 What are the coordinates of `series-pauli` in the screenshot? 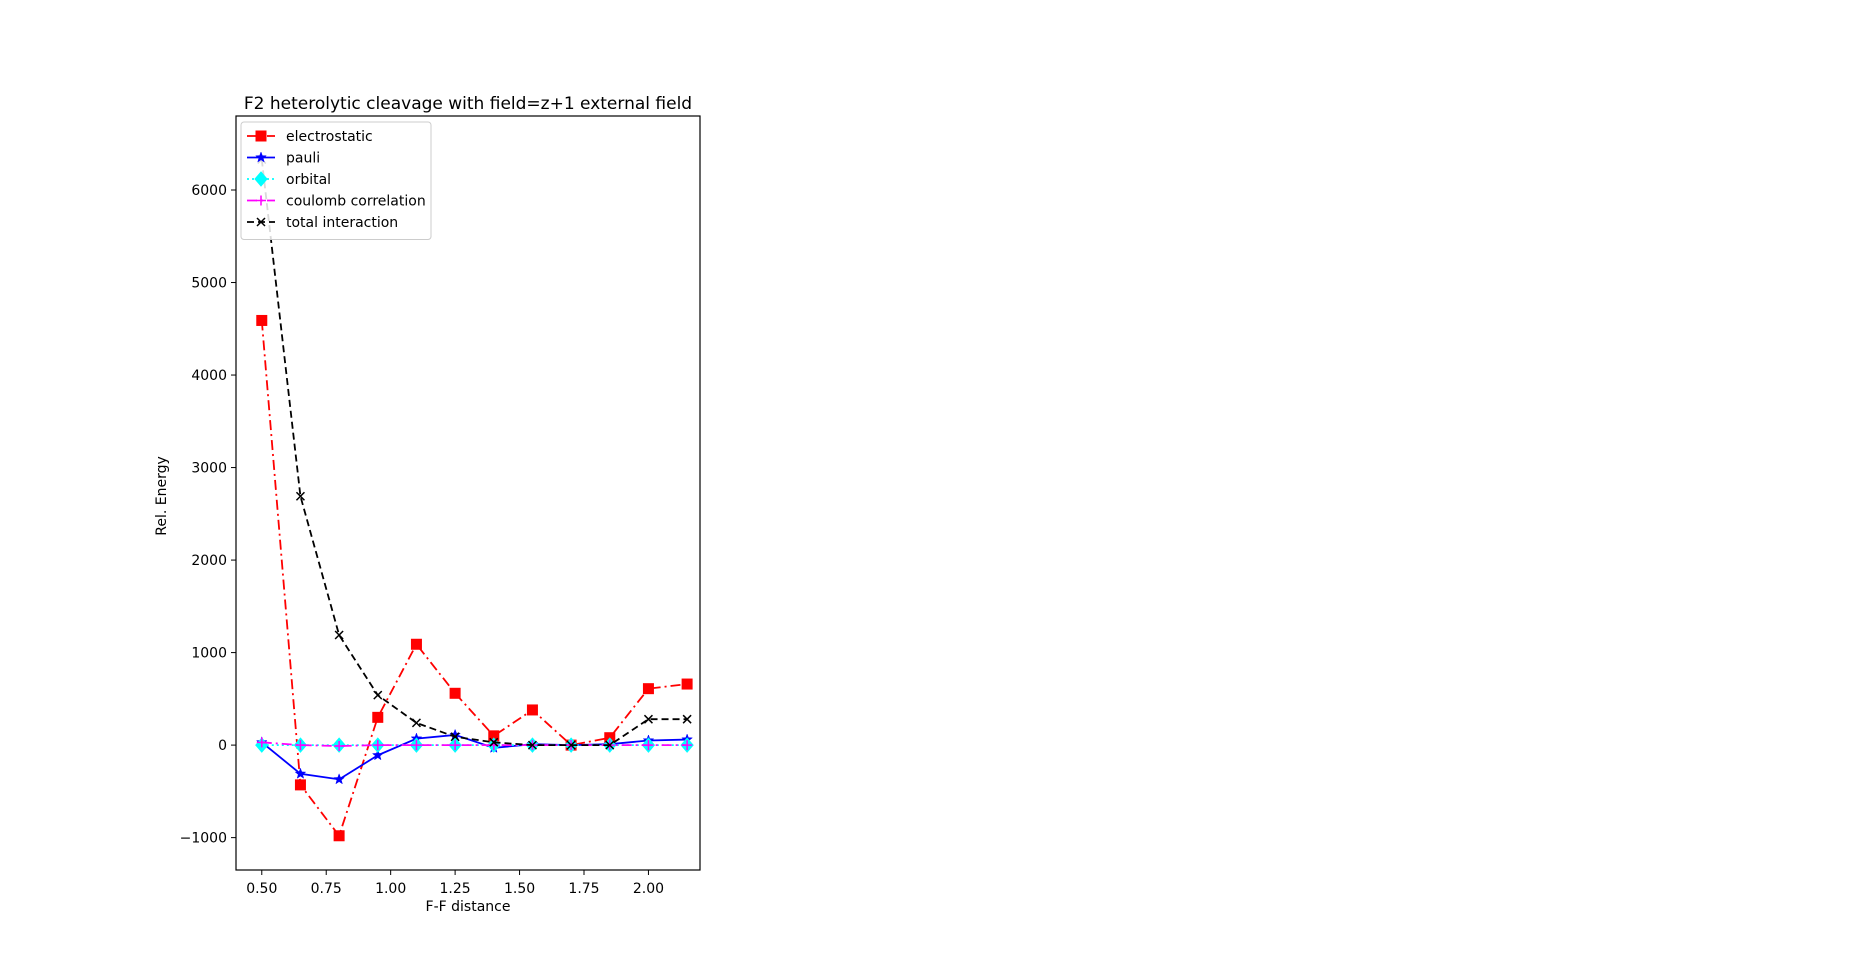 It's located at (474, 756).